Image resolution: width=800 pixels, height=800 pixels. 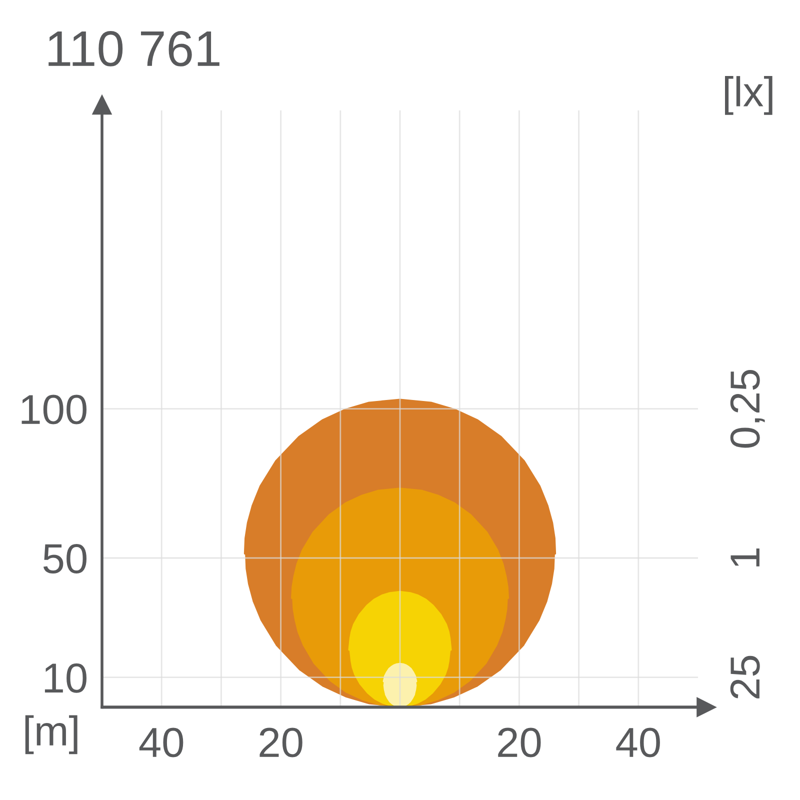 I want to click on y-tick-label: 50, so click(x=64, y=559).